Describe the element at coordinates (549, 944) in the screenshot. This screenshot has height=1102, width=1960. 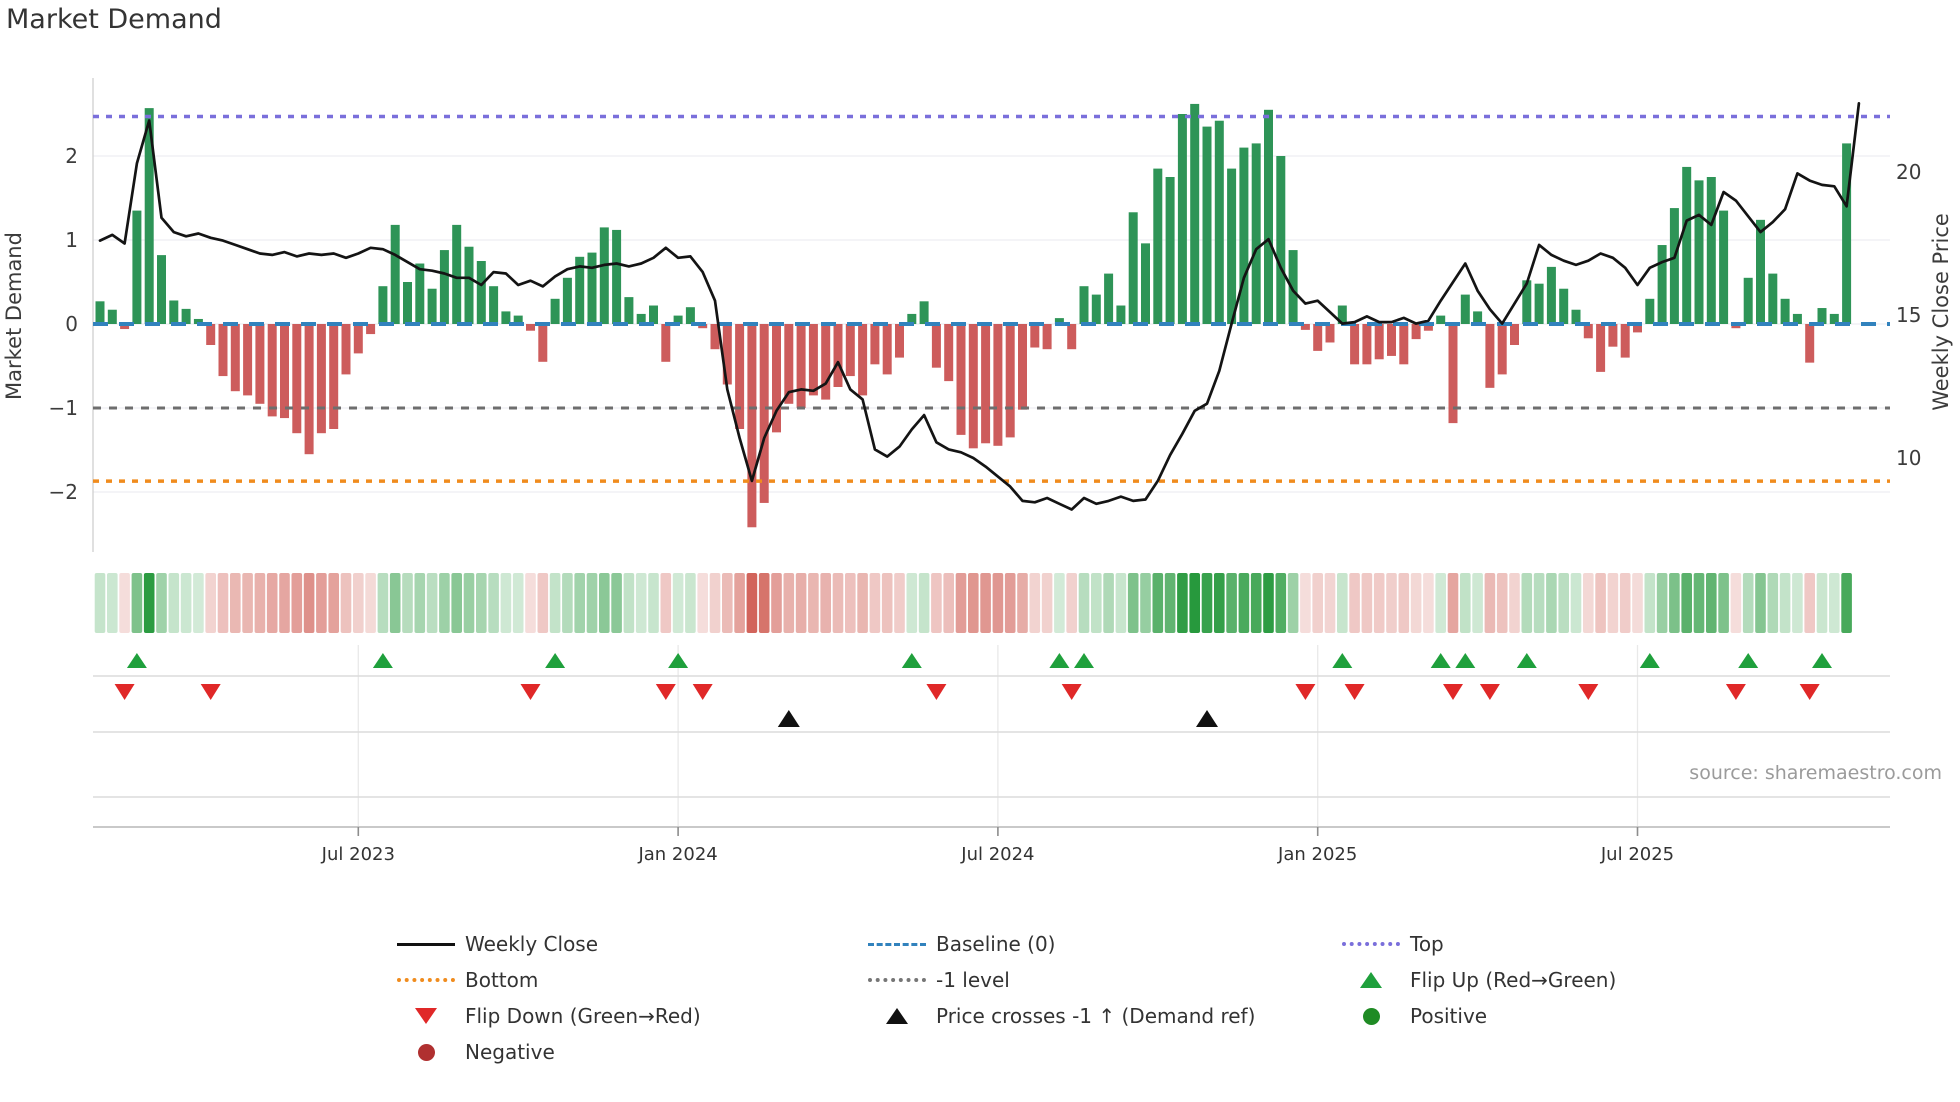
I see `legend-item-weekly-close: Weekly Close` at that location.